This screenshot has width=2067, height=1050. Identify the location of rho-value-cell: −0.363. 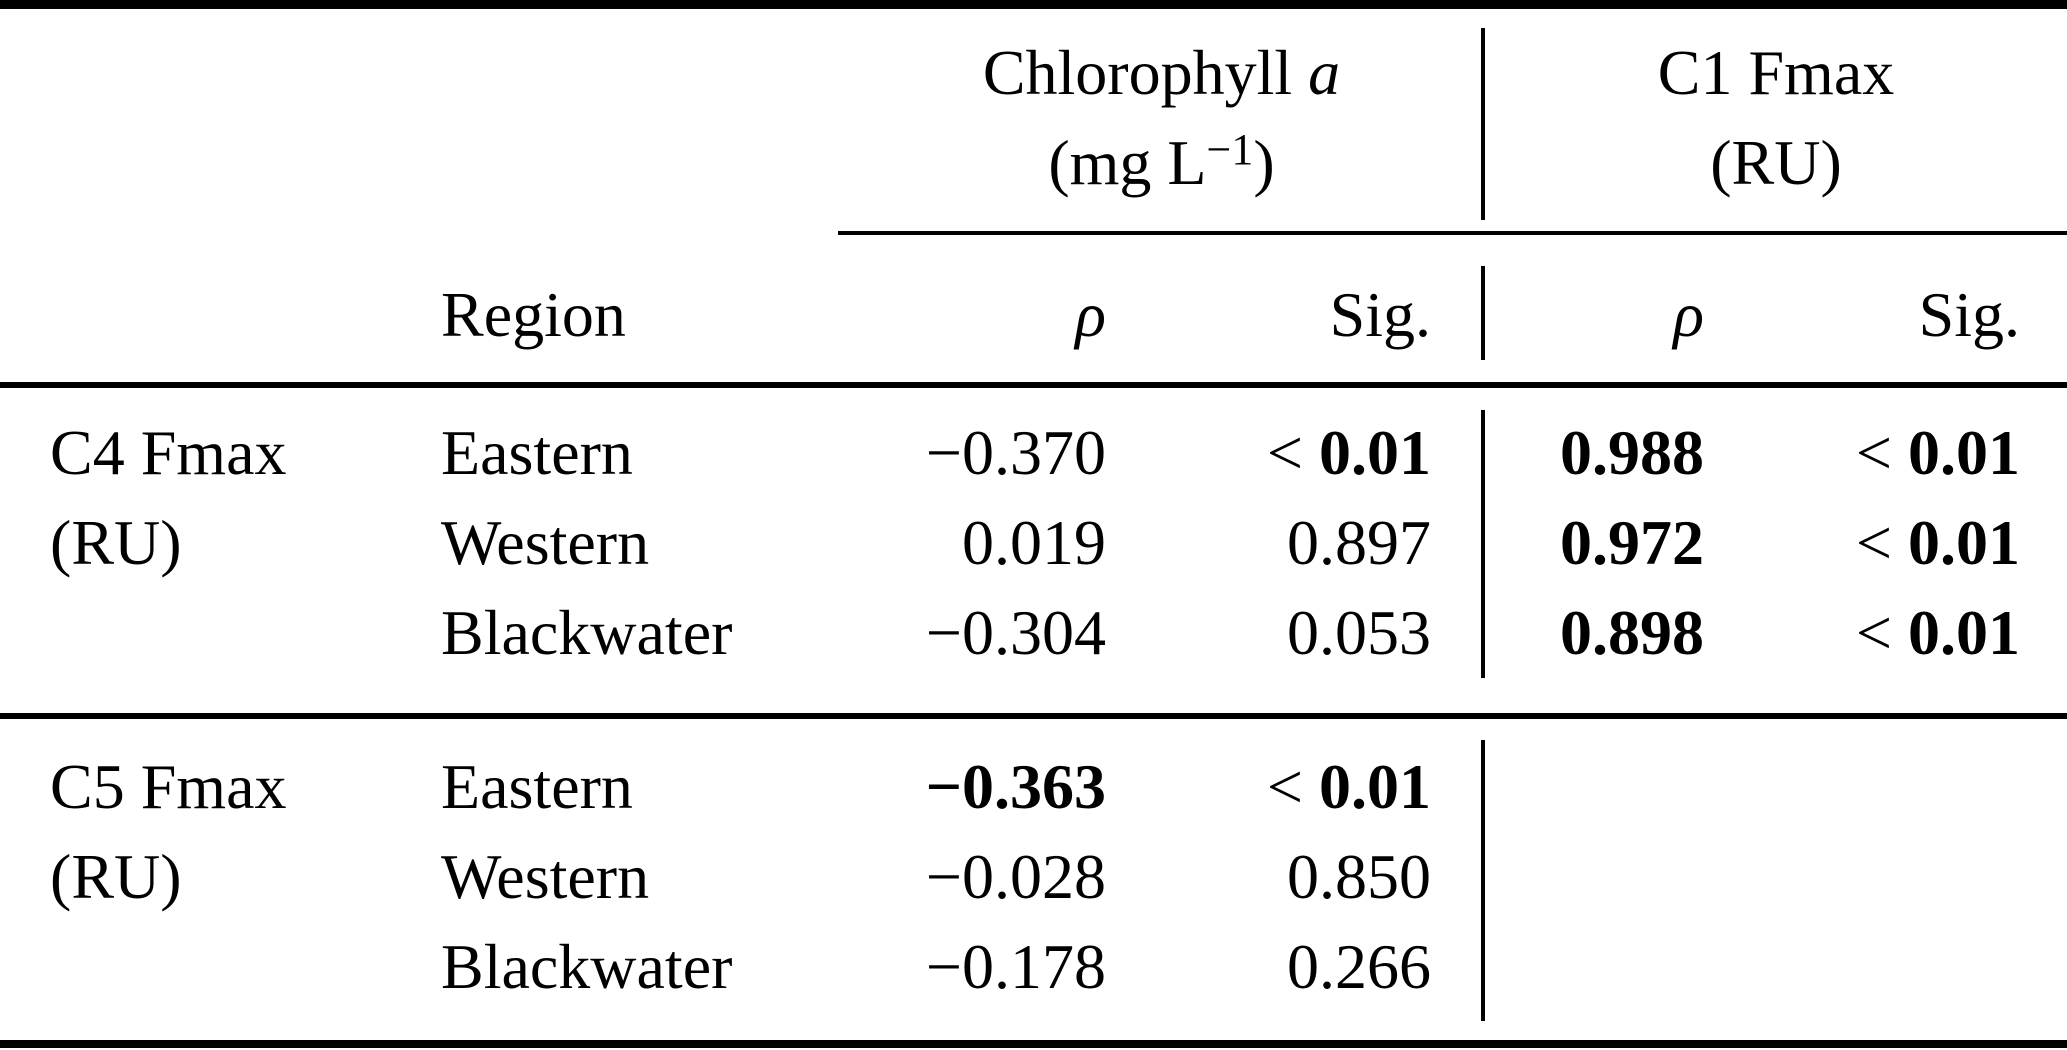
(1015, 786).